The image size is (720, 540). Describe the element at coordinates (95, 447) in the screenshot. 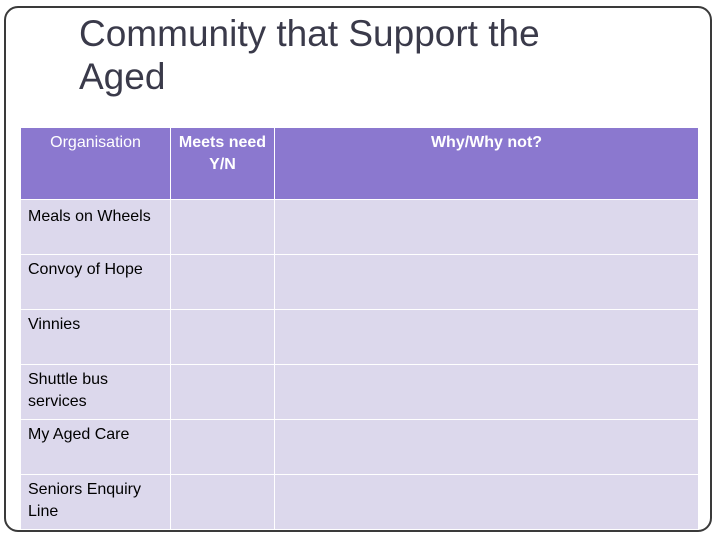

I see `cell-organisation: My Aged Care` at that location.